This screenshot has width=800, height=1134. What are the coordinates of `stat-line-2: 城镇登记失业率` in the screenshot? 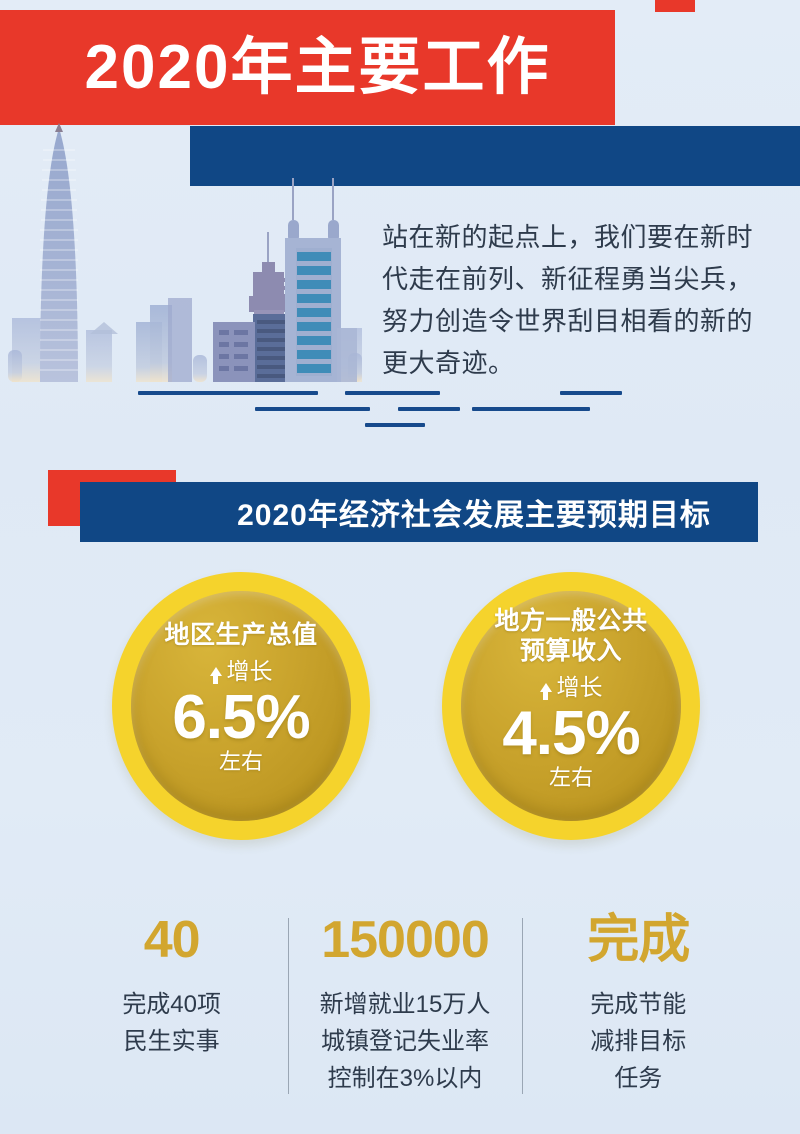 It's located at (404, 1042).